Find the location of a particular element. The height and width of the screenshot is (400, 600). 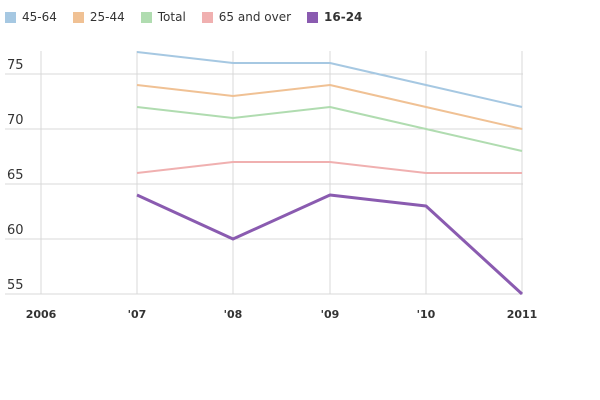

y-axis: 75 70 65 60 55 is located at coordinates (15, 175).